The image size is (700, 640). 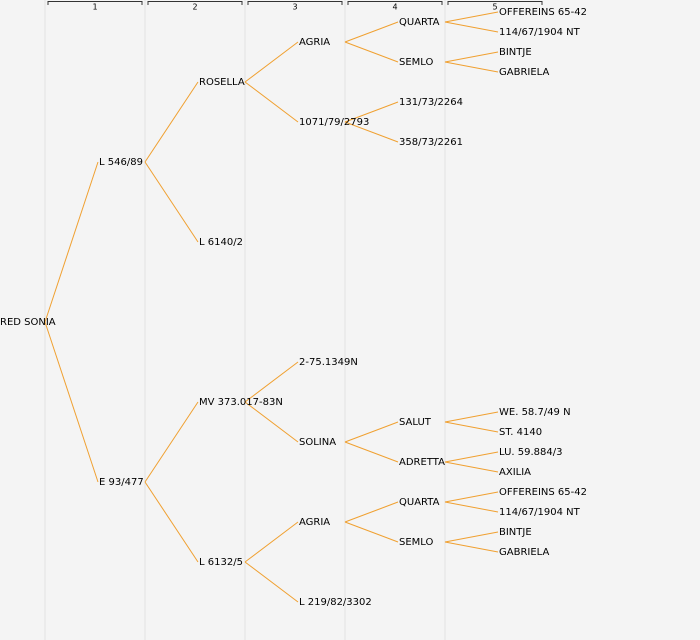 I want to click on node-label: ROSELLA, so click(x=222, y=82).